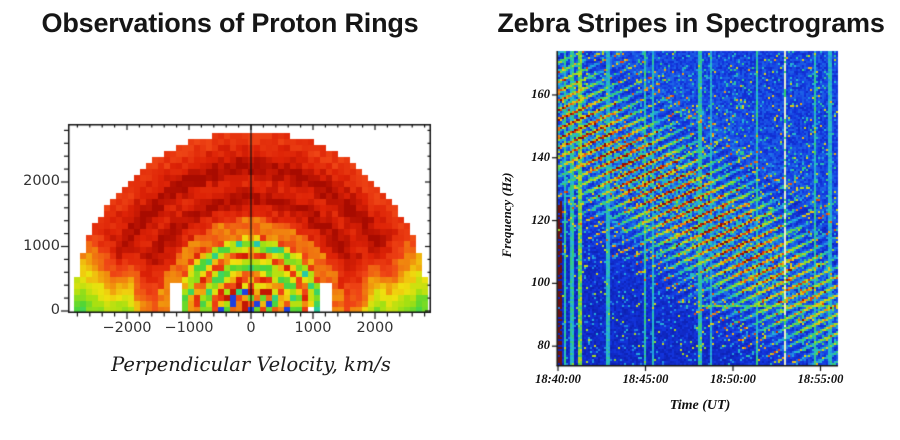  Describe the element at coordinates (230, 23) in the screenshot. I see `proton-rings-title: Observations of Proton Rings` at that location.